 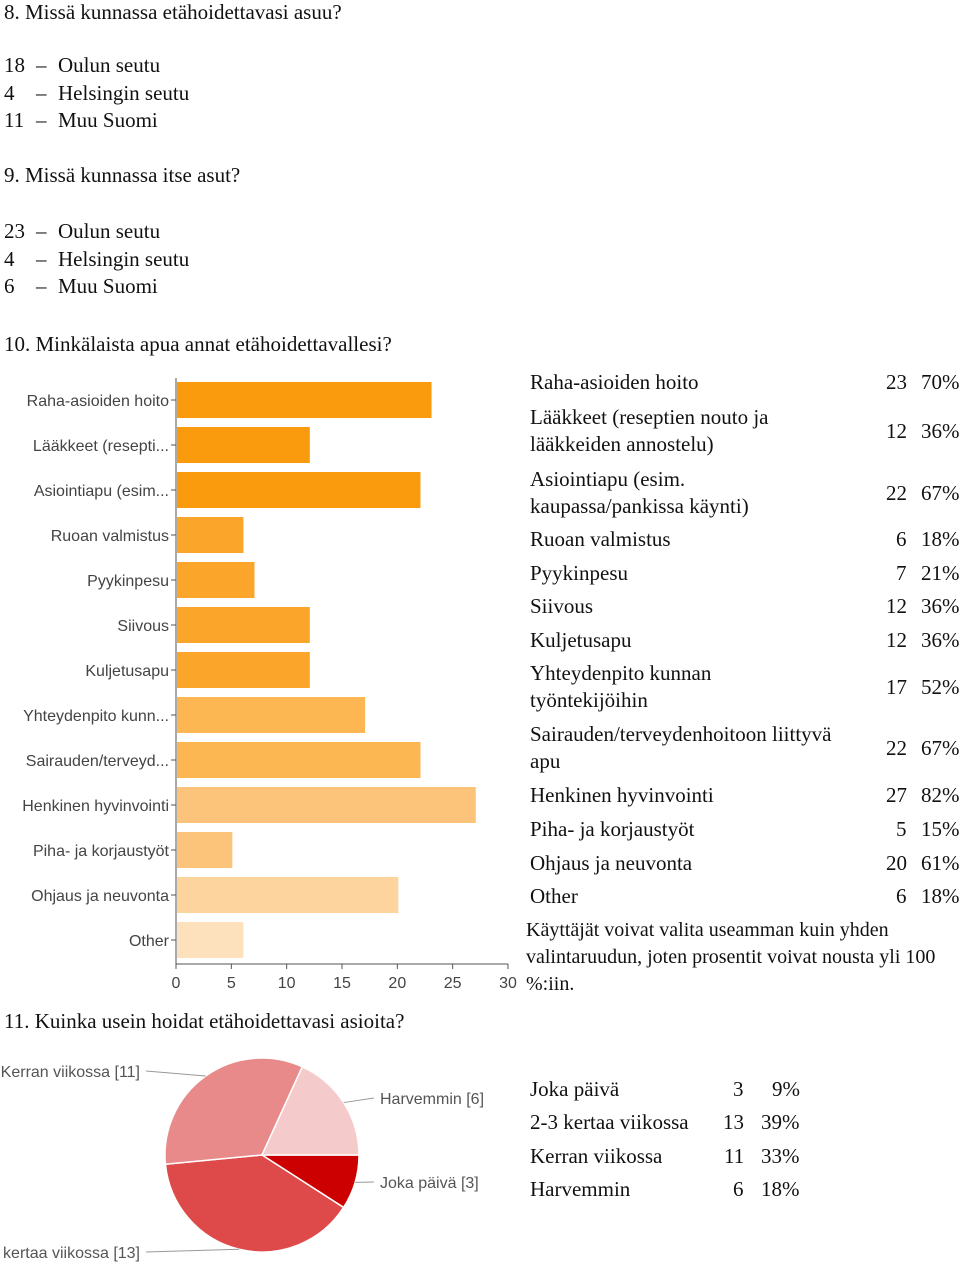 What do you see at coordinates (780, 1156) in the screenshot?
I see `row-percent: 33%` at bounding box center [780, 1156].